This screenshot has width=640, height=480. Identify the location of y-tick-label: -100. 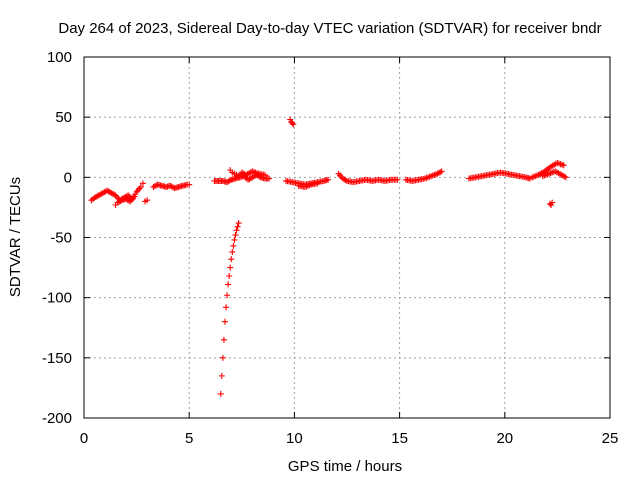
(57, 298).